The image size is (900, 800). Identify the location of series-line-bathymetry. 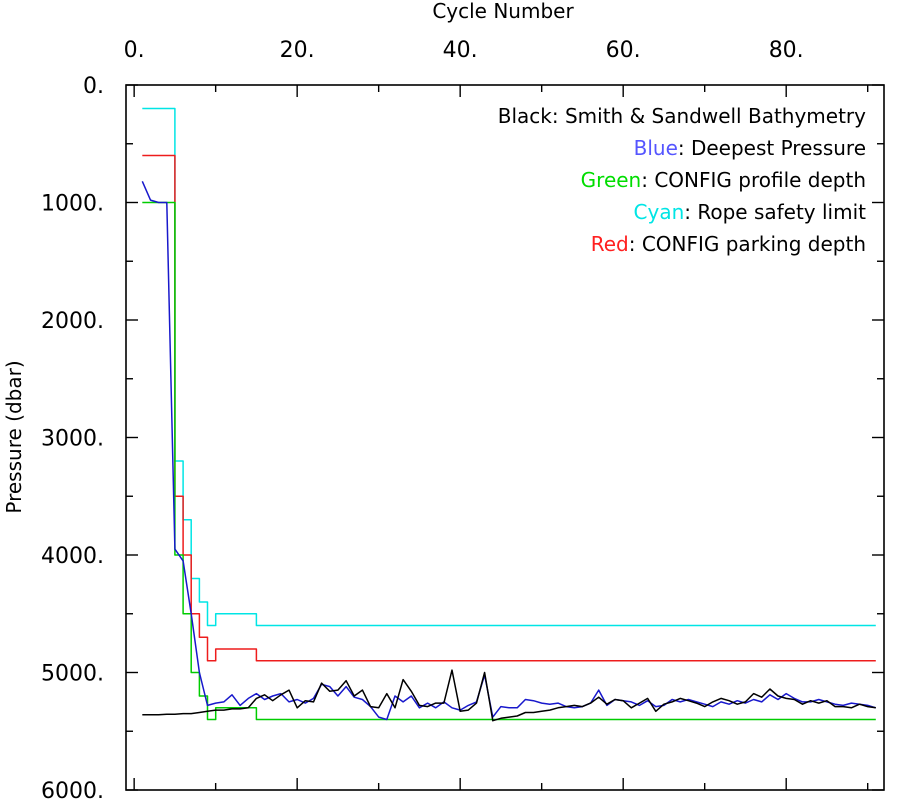
(509, 695).